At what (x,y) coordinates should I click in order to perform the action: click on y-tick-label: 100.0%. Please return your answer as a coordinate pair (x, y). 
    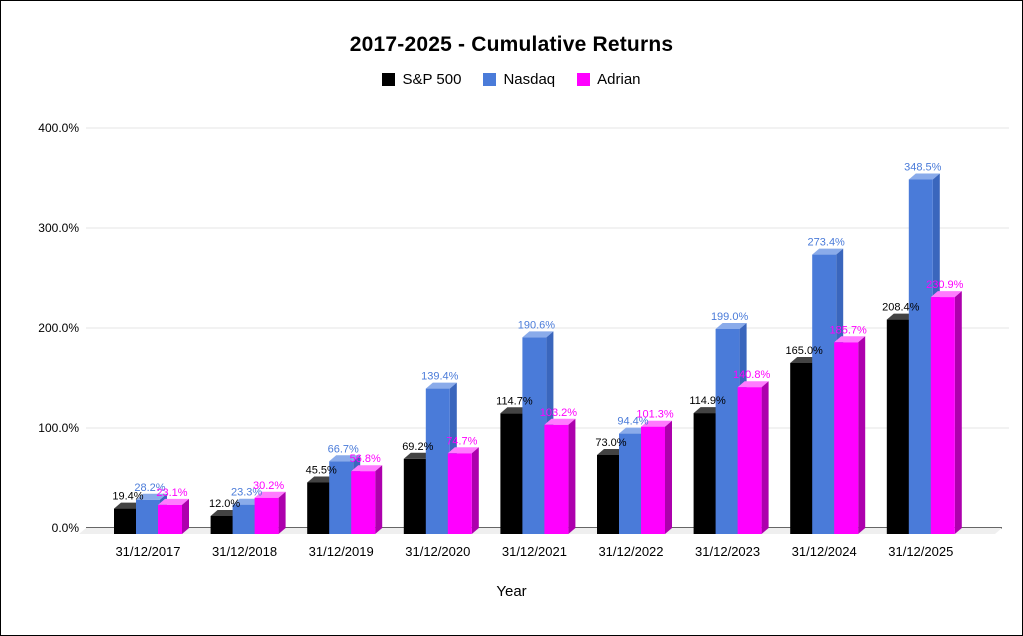
    Looking at the image, I should click on (58, 428).